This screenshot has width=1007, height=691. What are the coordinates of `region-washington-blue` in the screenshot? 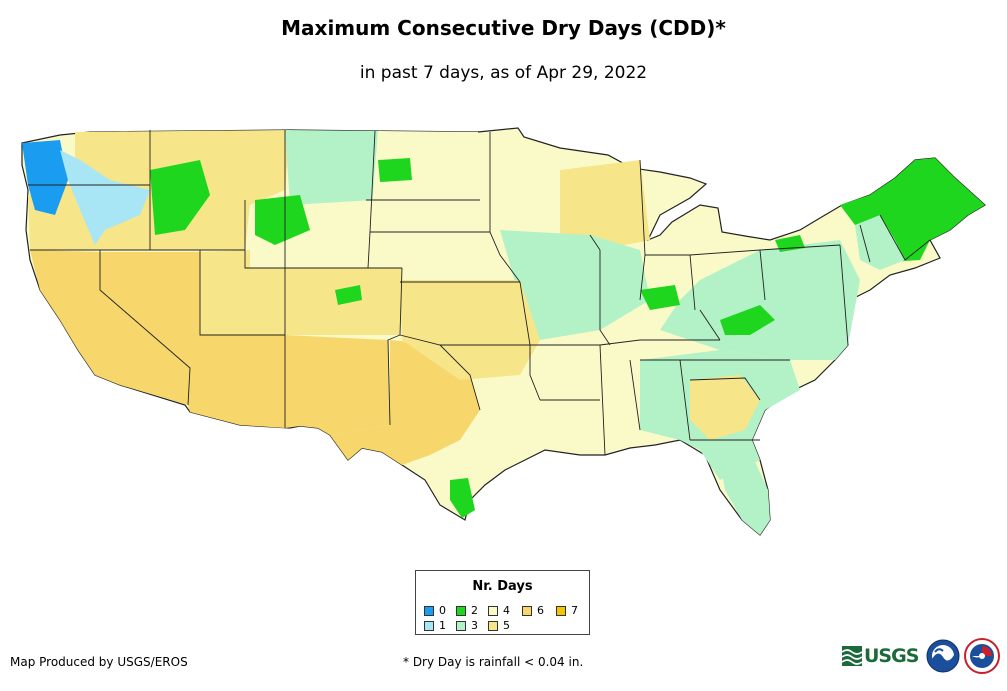 It's located at (45, 177).